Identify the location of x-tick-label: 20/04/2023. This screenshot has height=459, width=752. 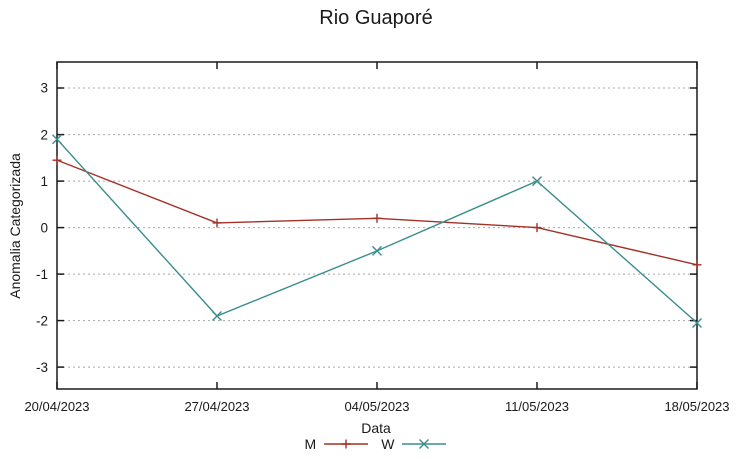
(56, 406).